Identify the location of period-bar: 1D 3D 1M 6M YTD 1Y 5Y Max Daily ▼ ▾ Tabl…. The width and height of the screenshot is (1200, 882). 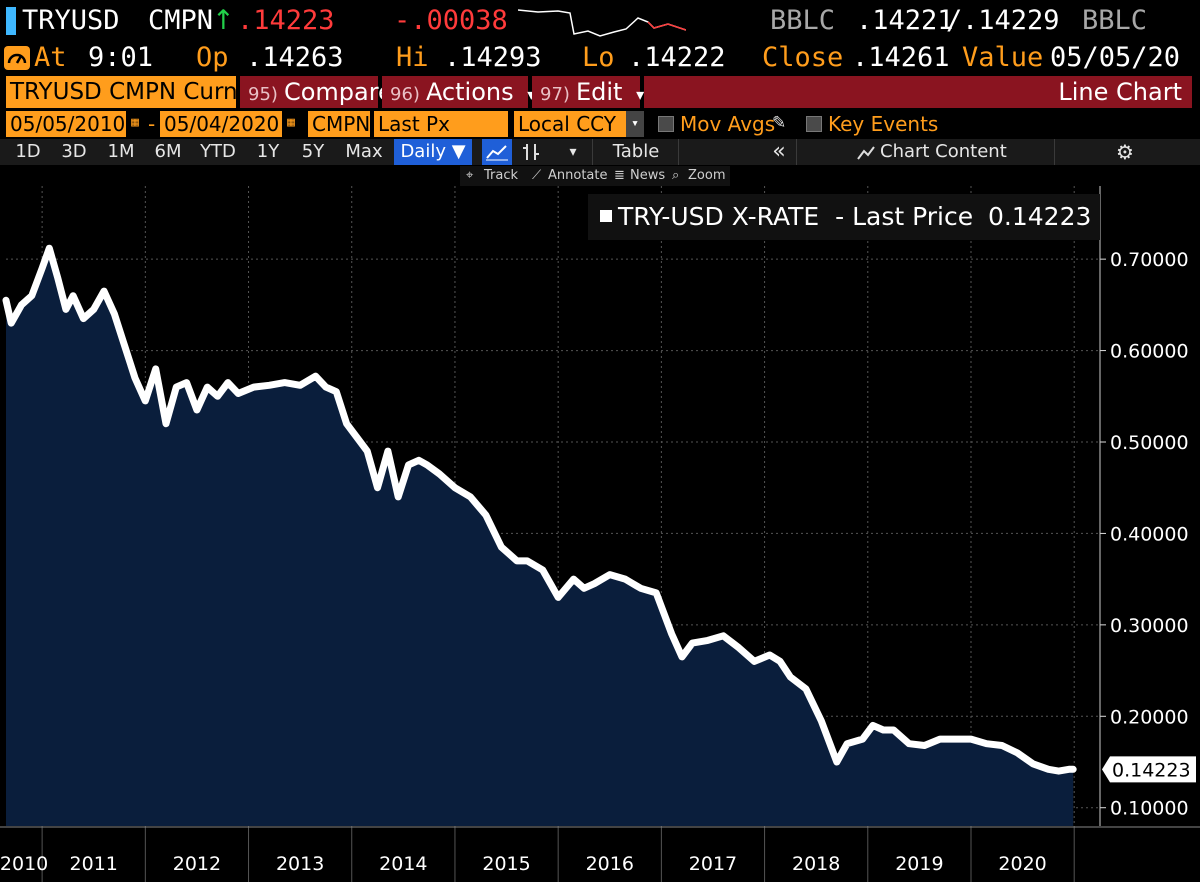
(600, 152).